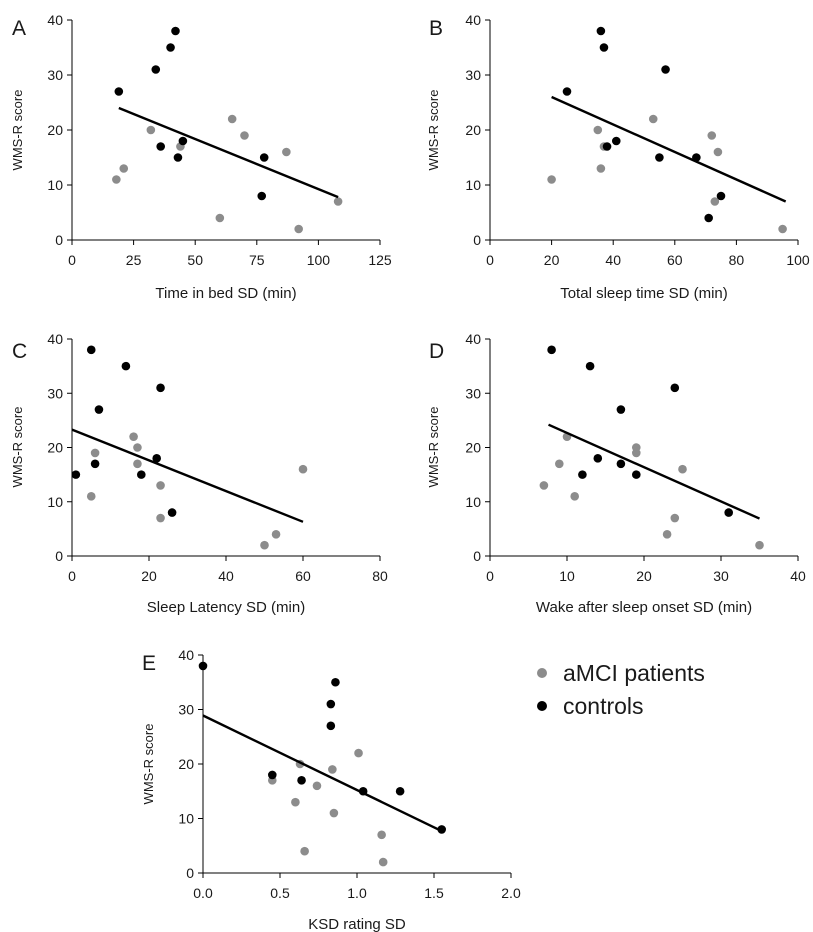  What do you see at coordinates (613, 260) in the screenshot?
I see `x-tick-label: 40` at bounding box center [613, 260].